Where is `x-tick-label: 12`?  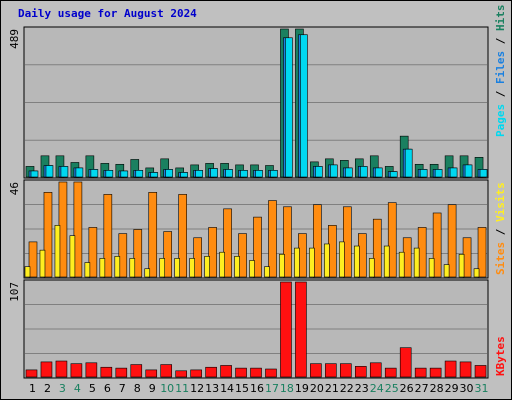
x-tick-label: 12 is located at coordinates (197, 388).